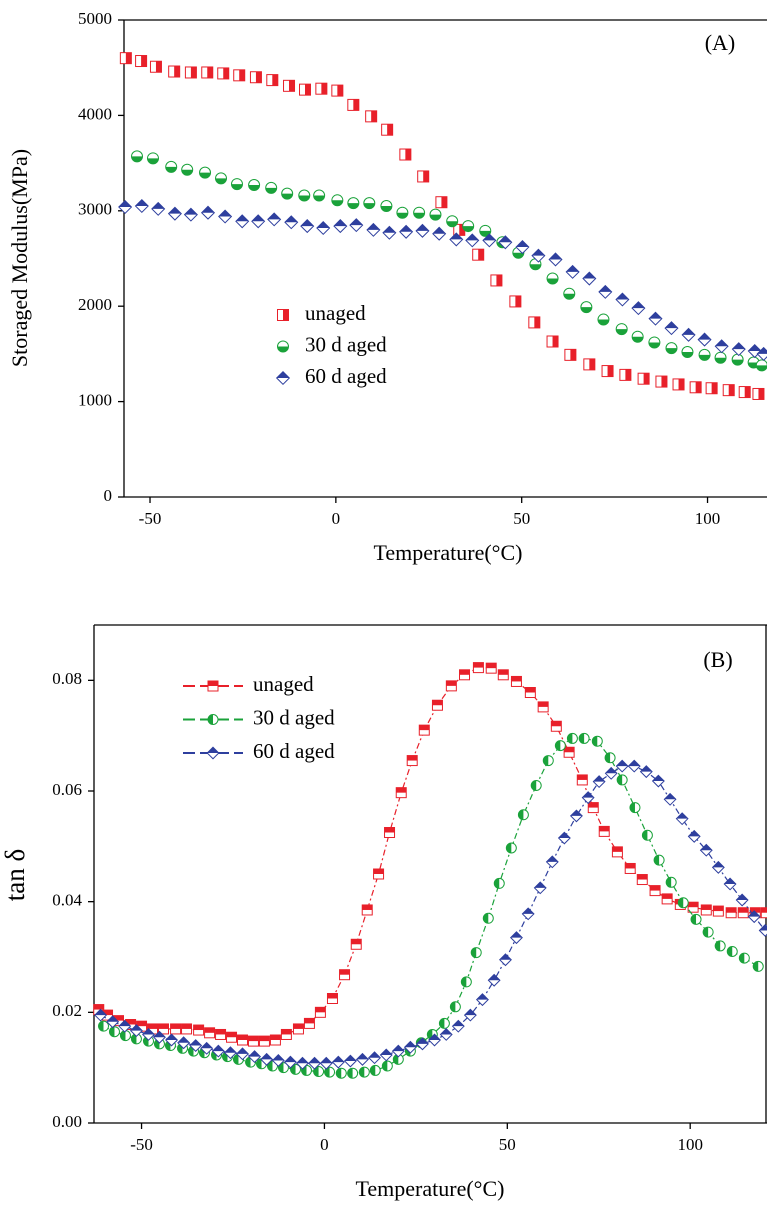 The width and height of the screenshot is (767, 1205). What do you see at coordinates (294, 717) in the screenshot?
I see `legend-label: 30 d aged` at bounding box center [294, 717].